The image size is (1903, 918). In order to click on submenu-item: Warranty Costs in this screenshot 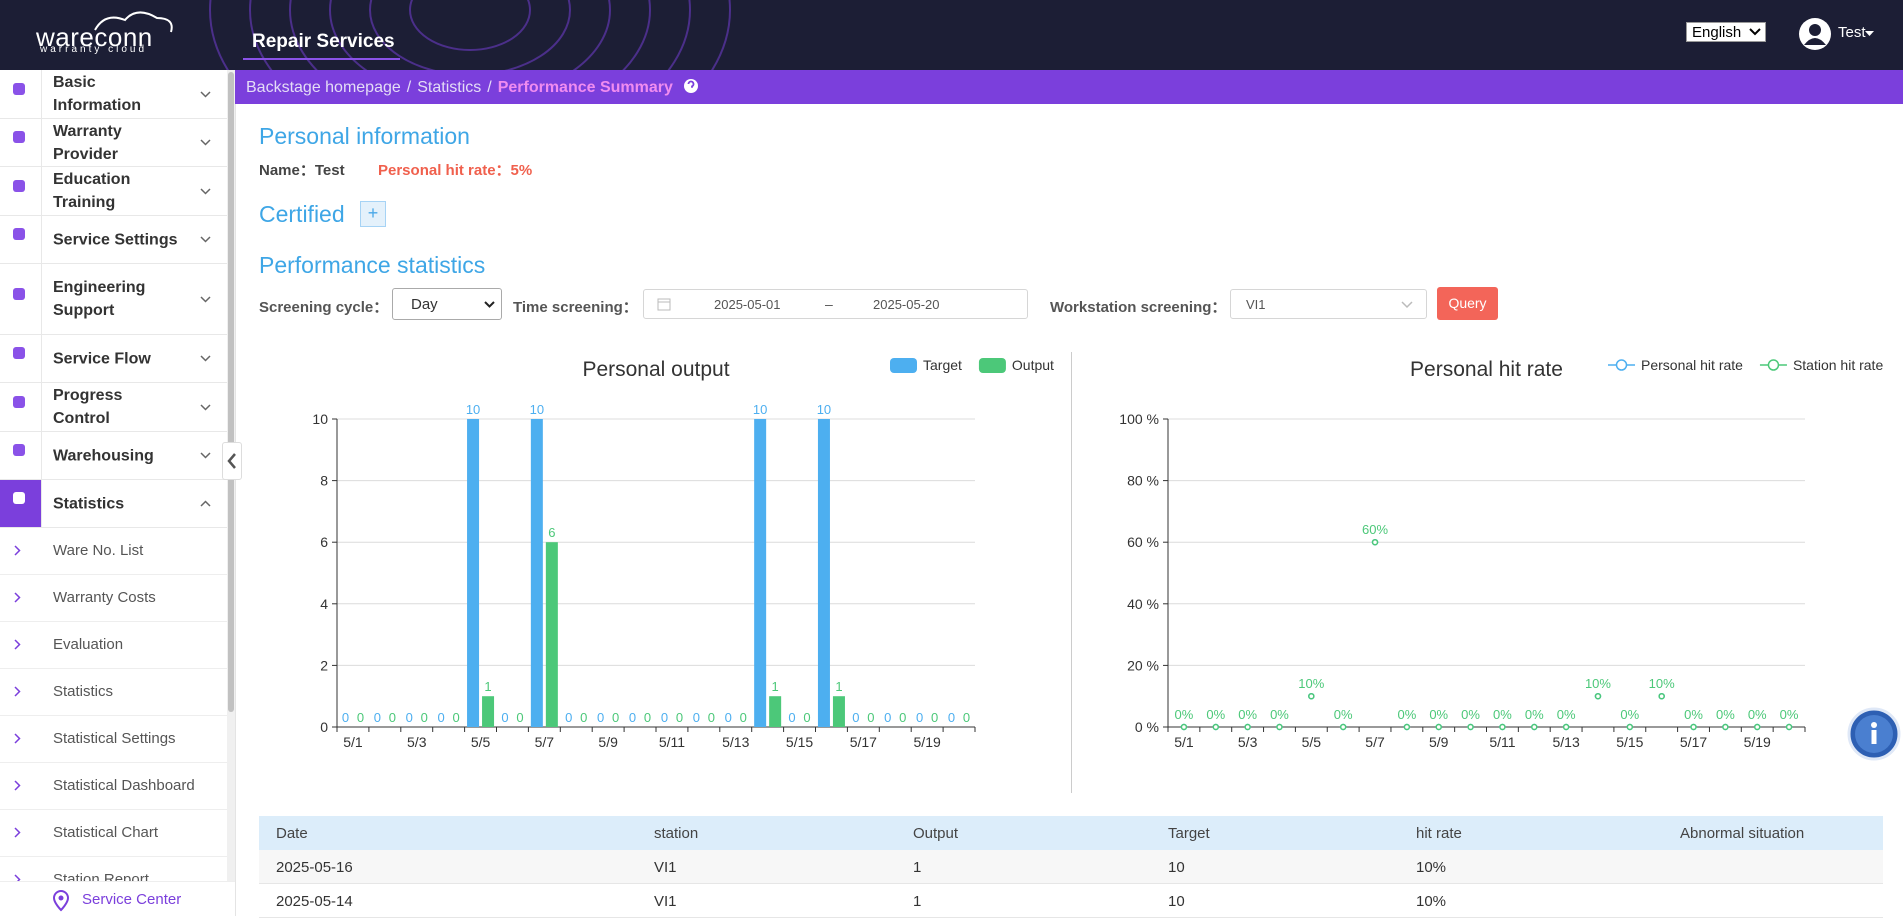, I will do `click(113, 598)`.